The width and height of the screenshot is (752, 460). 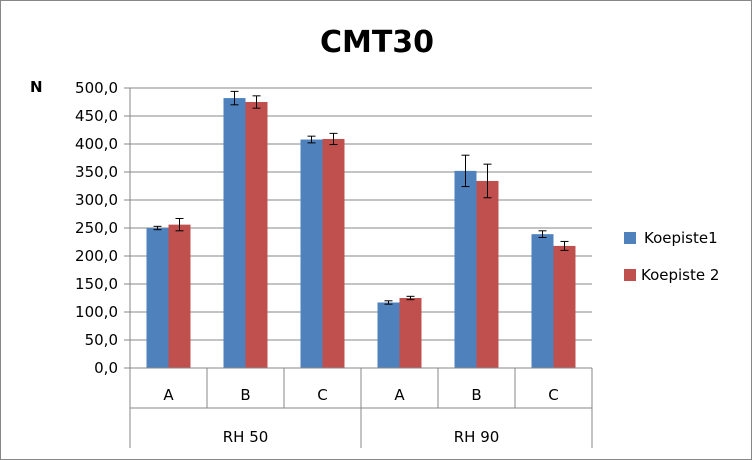 I want to click on chart-title: CMT30, so click(x=377, y=42).